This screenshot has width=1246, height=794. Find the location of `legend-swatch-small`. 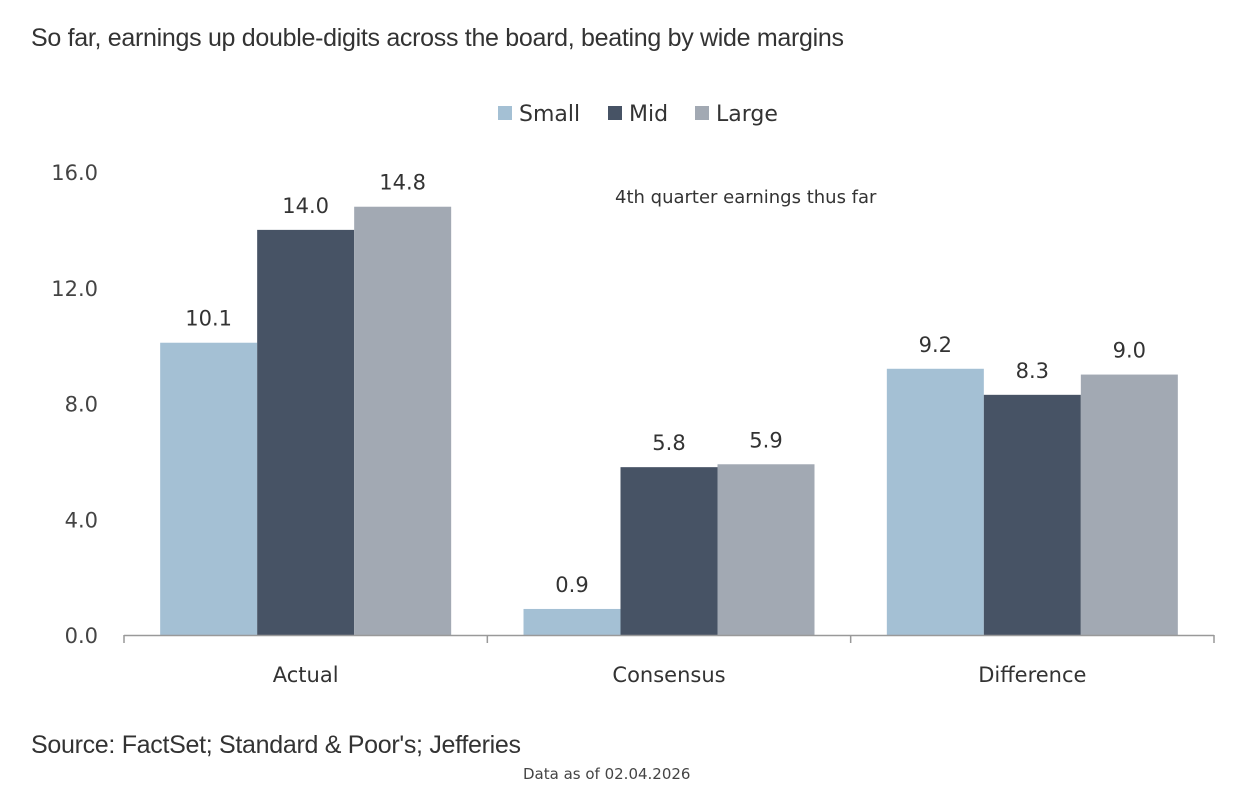

legend-swatch-small is located at coordinates (505, 113).